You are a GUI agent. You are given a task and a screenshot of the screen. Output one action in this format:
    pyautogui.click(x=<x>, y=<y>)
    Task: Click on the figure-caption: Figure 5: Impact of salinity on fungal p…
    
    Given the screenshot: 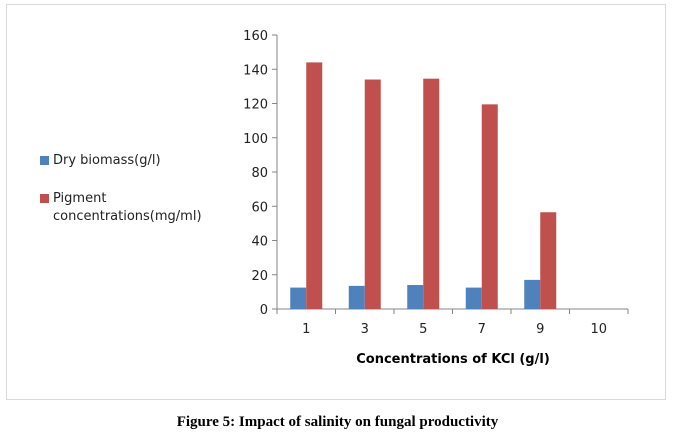 What is the action you would take?
    pyautogui.click(x=337, y=422)
    